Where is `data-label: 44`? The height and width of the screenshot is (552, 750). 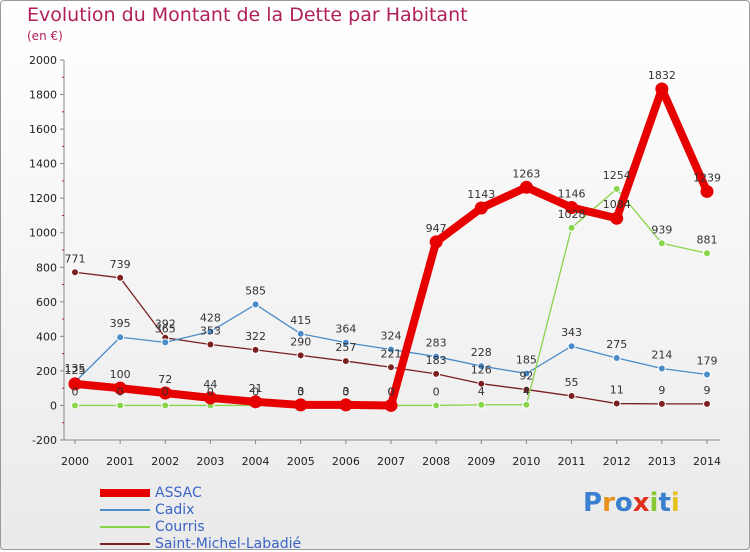
data-label: 44 is located at coordinates (210, 384).